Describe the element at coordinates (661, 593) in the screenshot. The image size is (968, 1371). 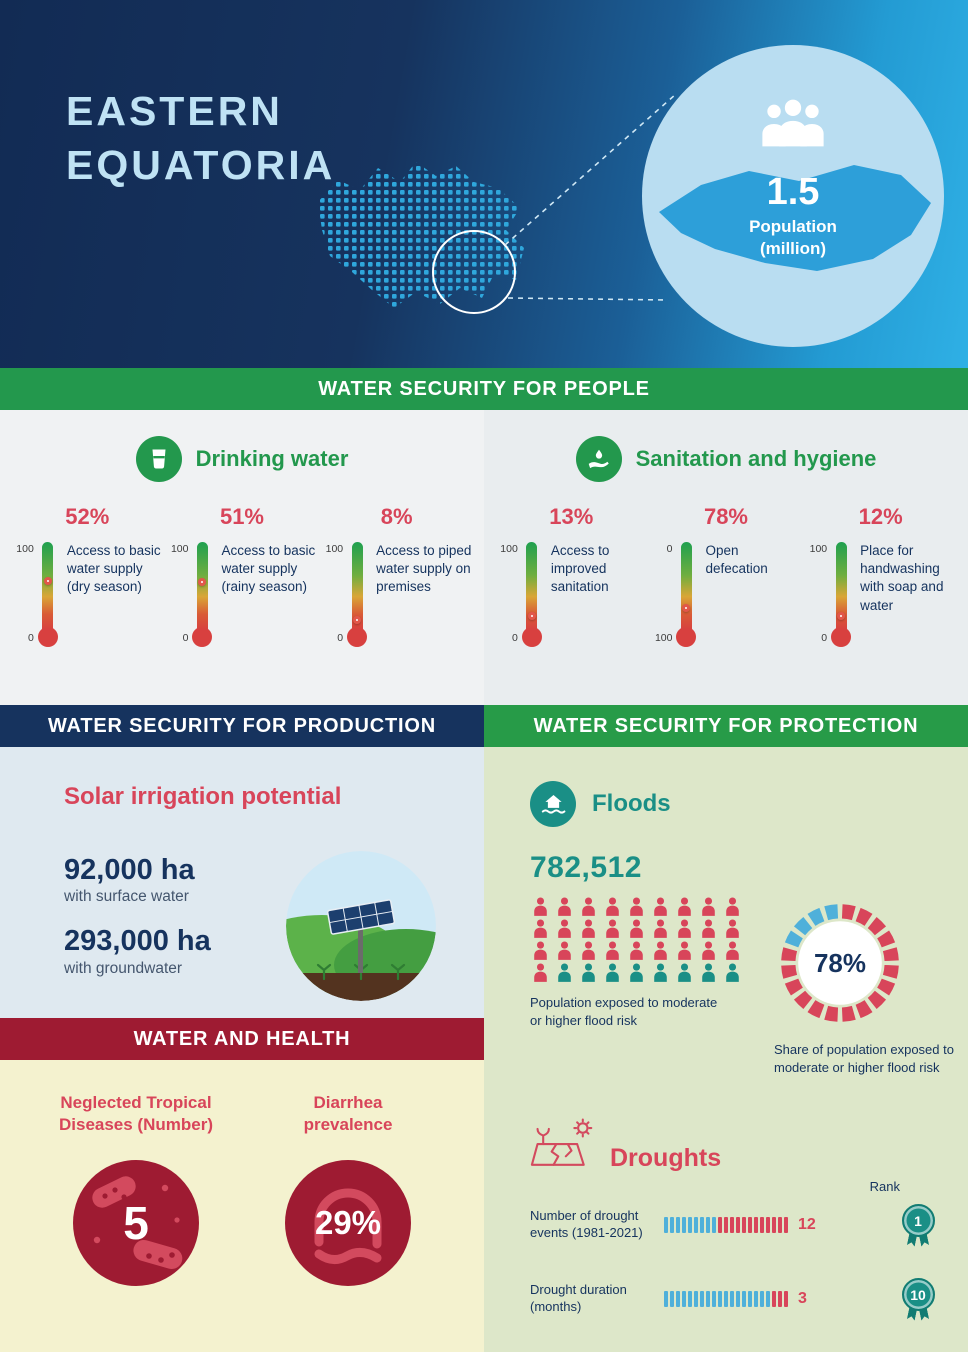
I see `thermometer-scale: 0 100` at that location.